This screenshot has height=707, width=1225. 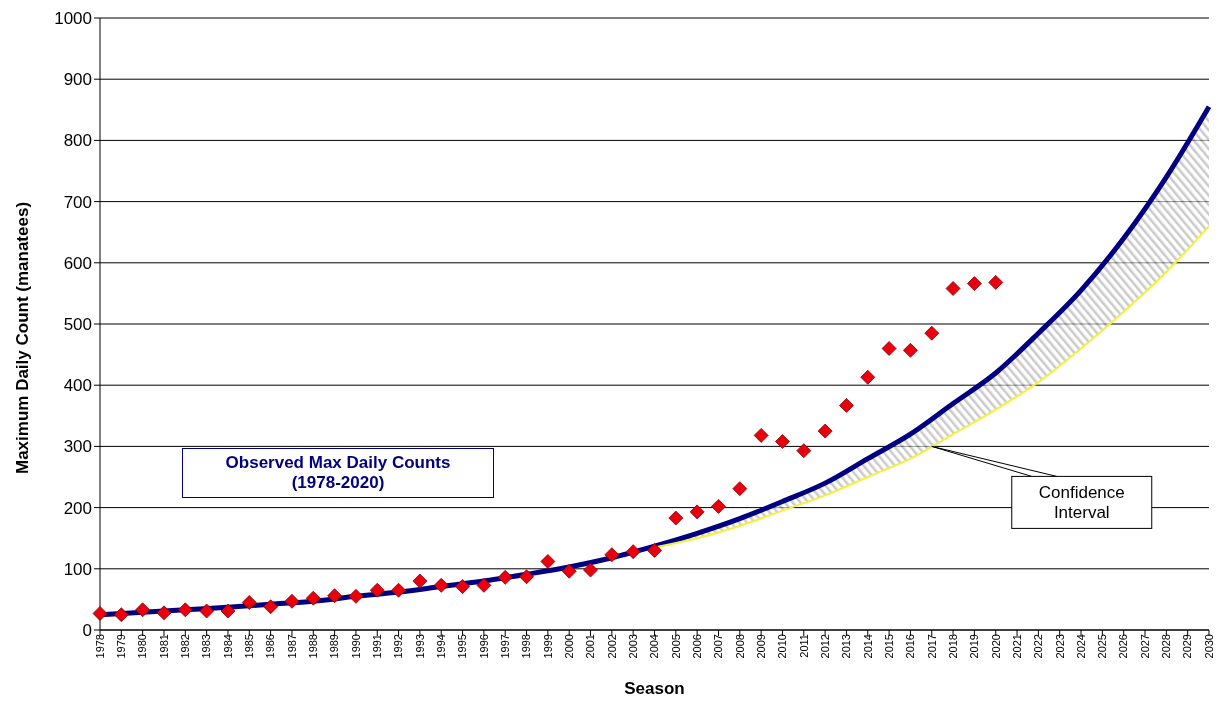 What do you see at coordinates (675, 646) in the screenshot?
I see `x-tick-label: 2005` at bounding box center [675, 646].